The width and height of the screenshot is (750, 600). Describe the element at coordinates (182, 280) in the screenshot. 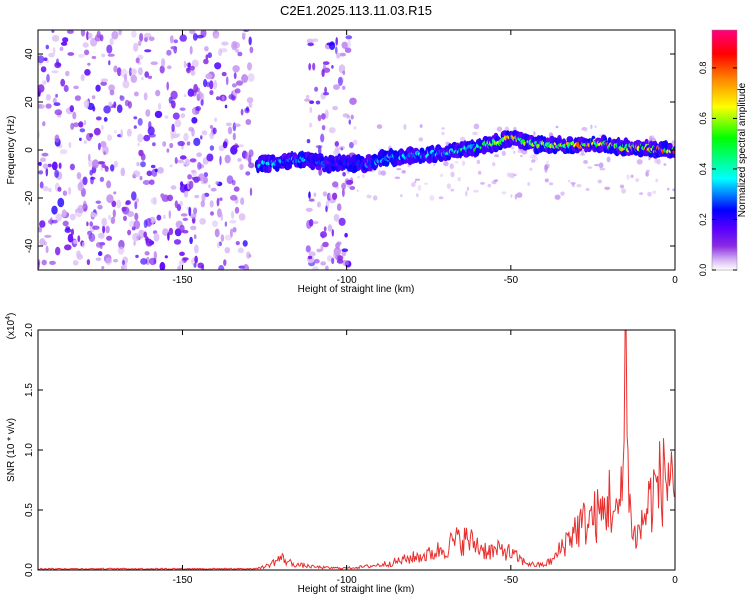

I see `x-tick-label: -150` at that location.